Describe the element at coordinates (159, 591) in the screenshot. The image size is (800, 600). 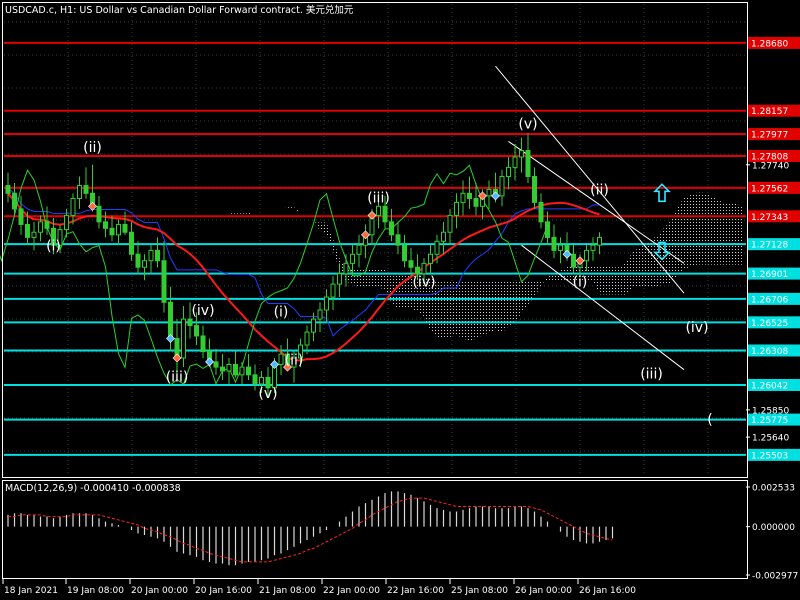
I see `time-tick-label-2: 20 Jan 00:00` at that location.